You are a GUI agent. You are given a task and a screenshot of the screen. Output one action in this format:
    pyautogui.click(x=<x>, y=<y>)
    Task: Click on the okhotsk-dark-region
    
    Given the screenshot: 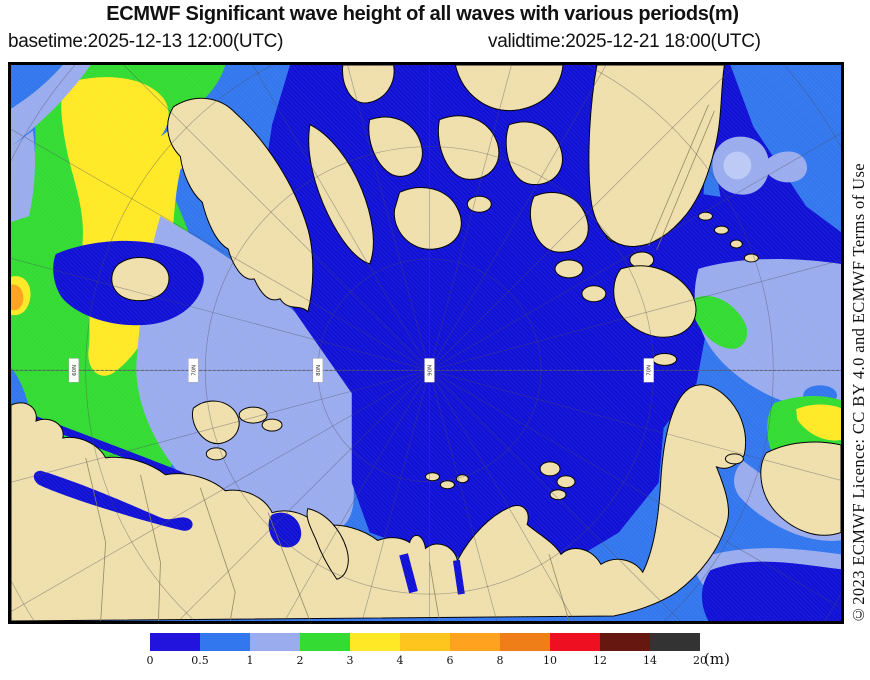 What is the action you would take?
    pyautogui.click(x=771, y=591)
    